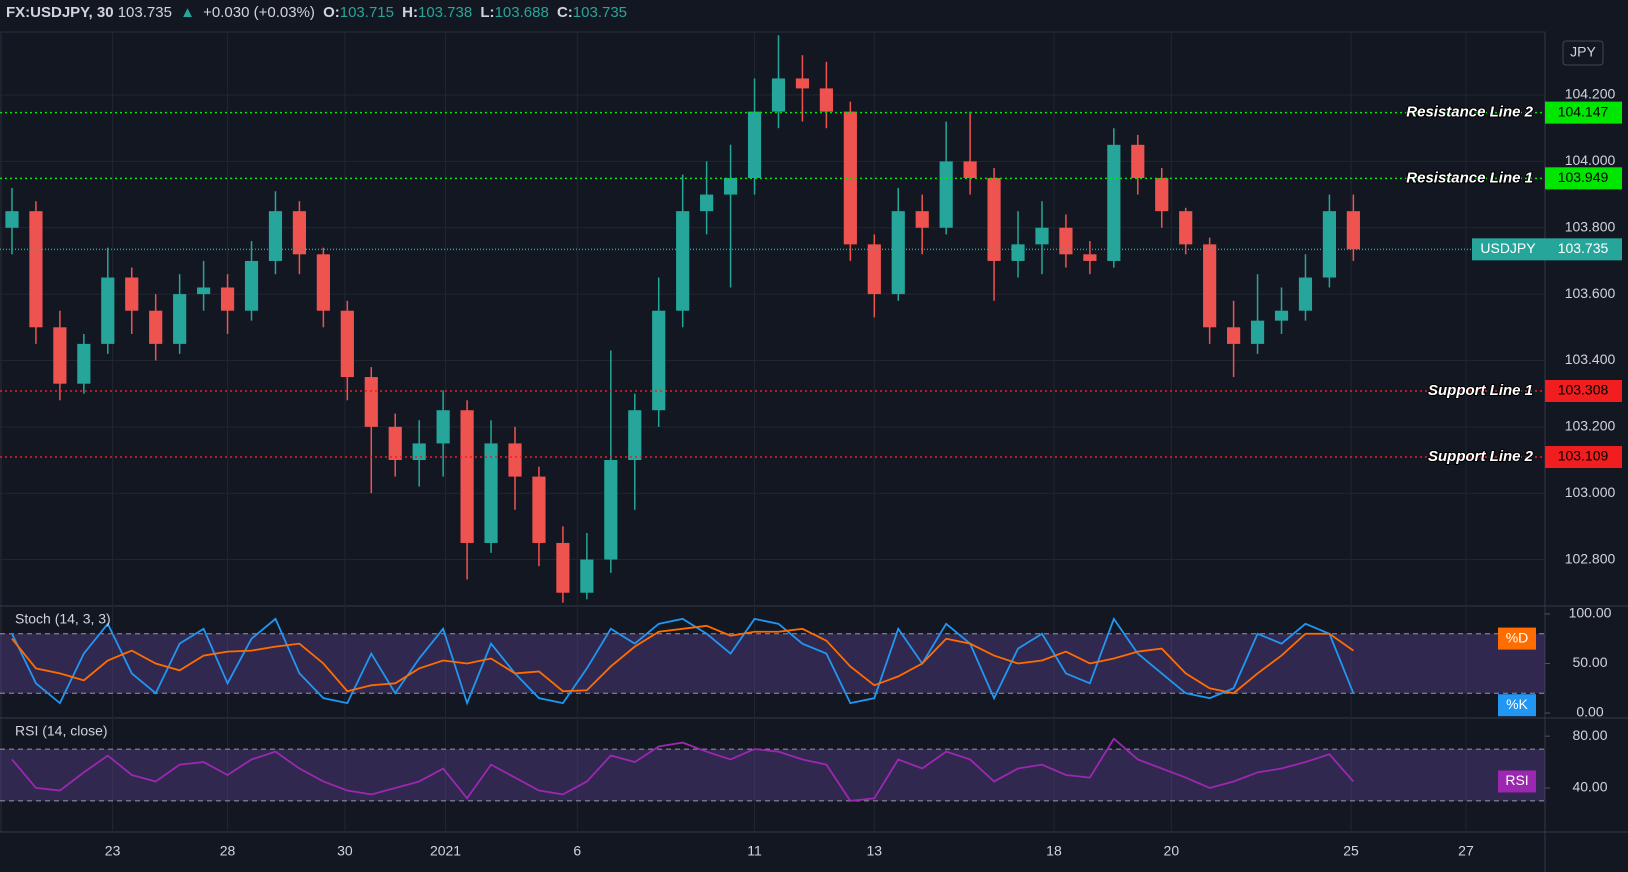 This screenshot has height=872, width=1628. What do you see at coordinates (1583, 53) in the screenshot?
I see `currency-box` at bounding box center [1583, 53].